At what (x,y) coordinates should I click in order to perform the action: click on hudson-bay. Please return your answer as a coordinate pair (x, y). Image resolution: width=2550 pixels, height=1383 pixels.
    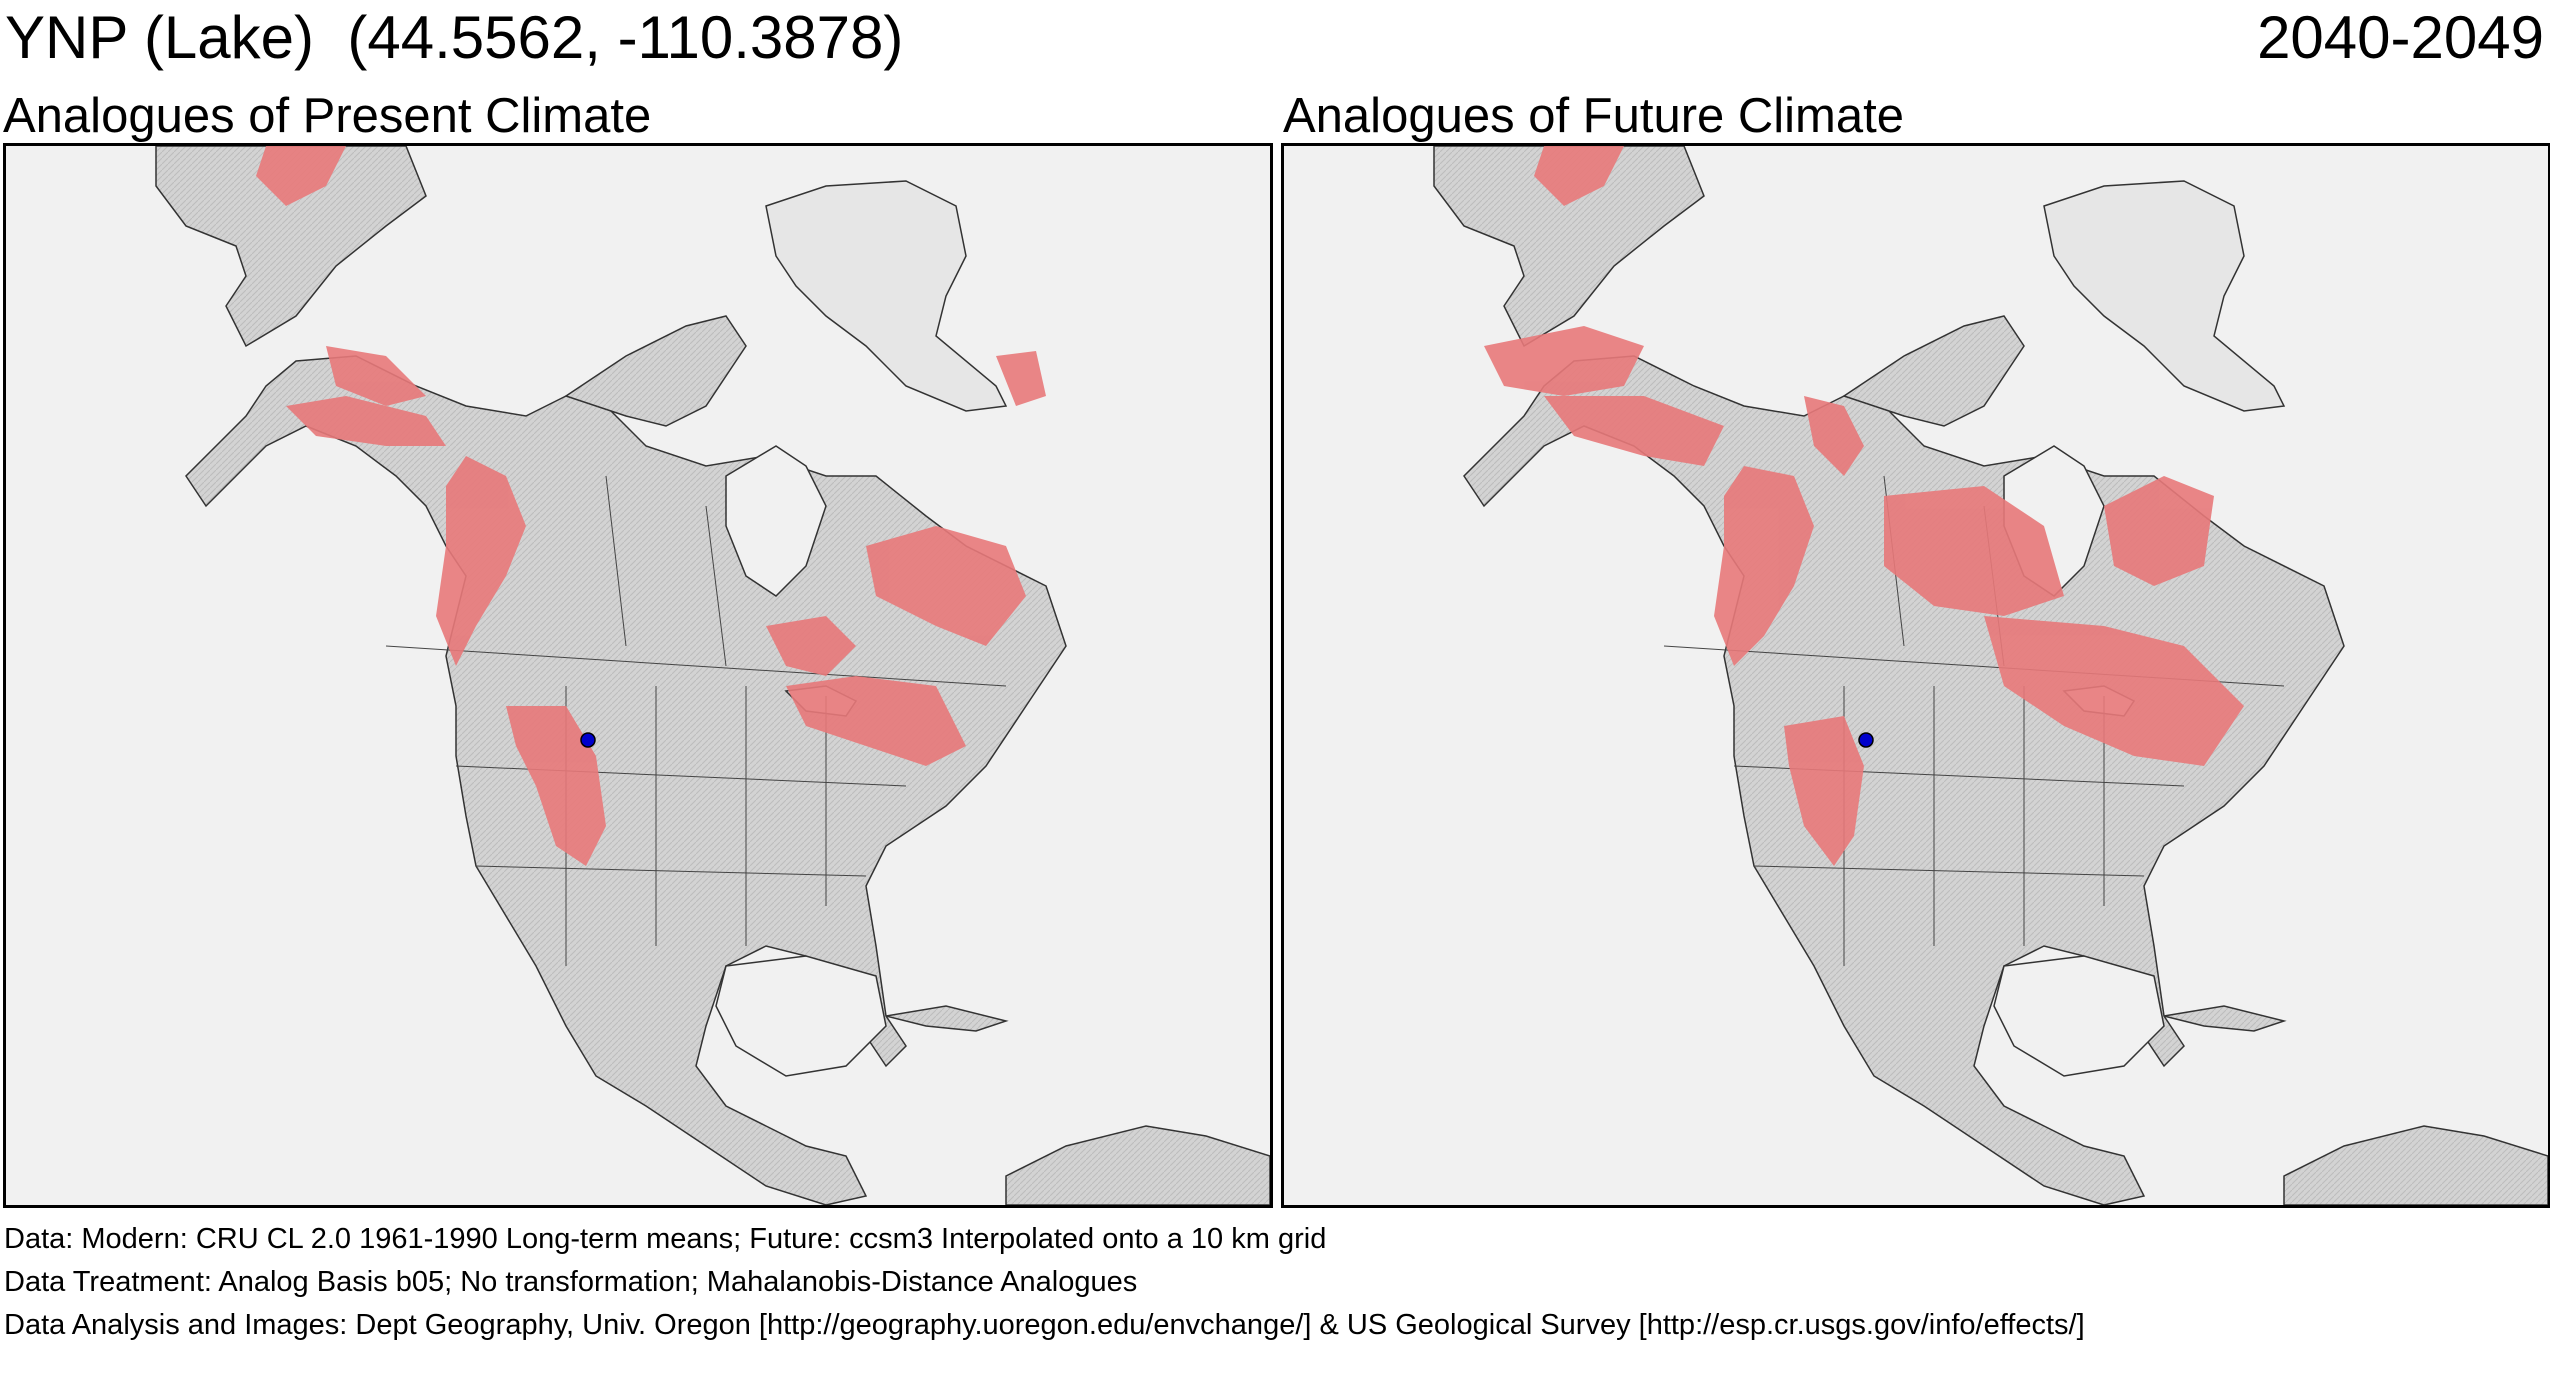
    Looking at the image, I should click on (776, 521).